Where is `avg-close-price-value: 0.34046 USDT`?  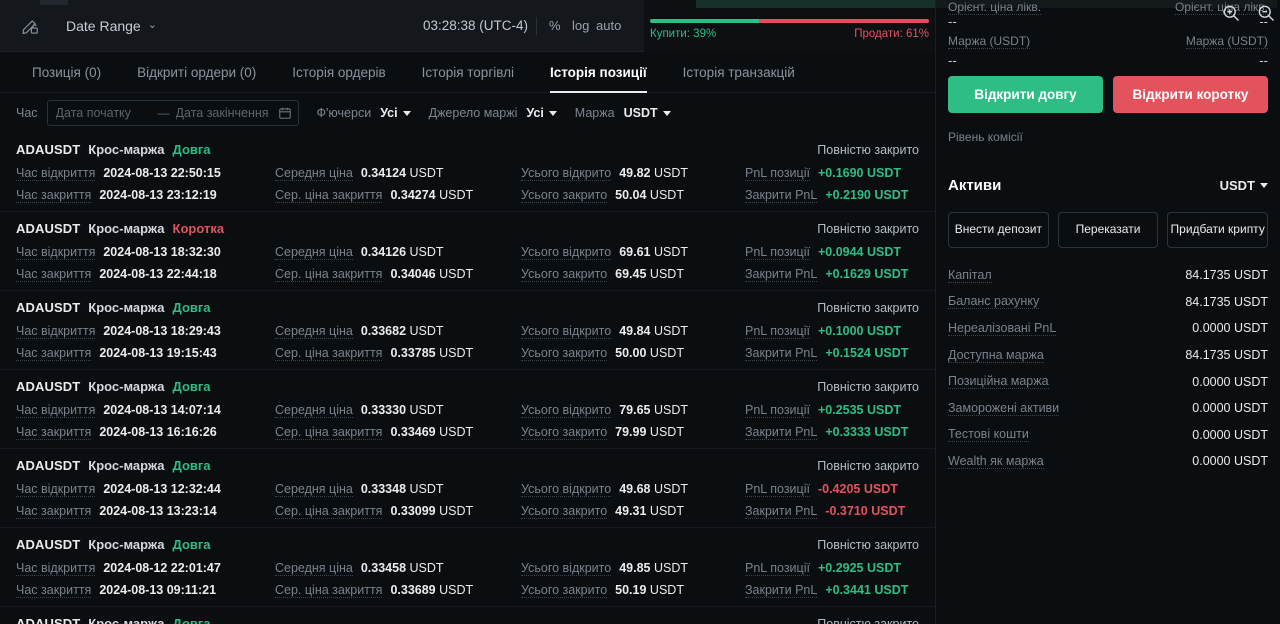 avg-close-price-value: 0.34046 USDT is located at coordinates (431, 274).